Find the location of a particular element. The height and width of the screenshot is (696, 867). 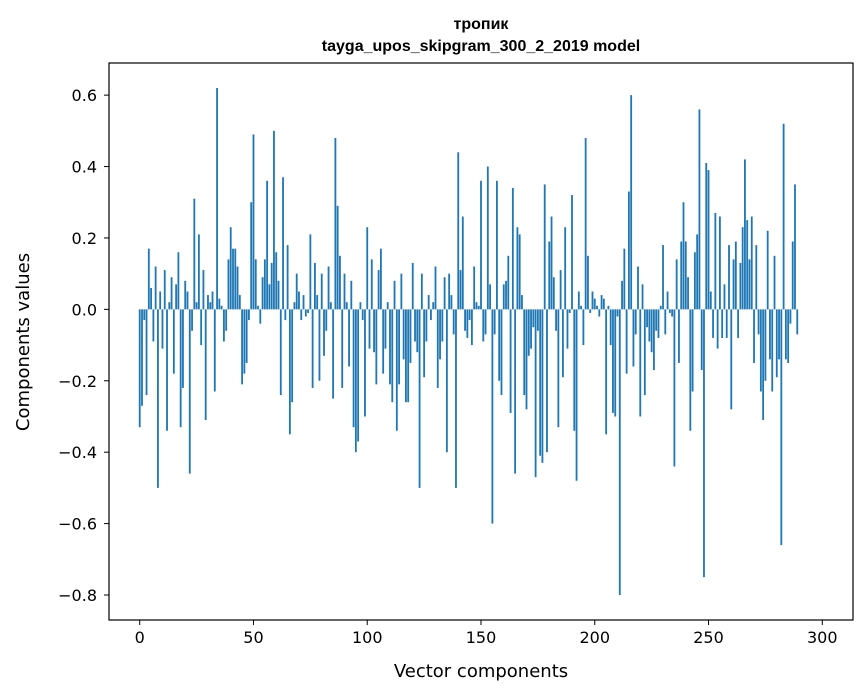

x-tick-label: 50 is located at coordinates (253, 637).